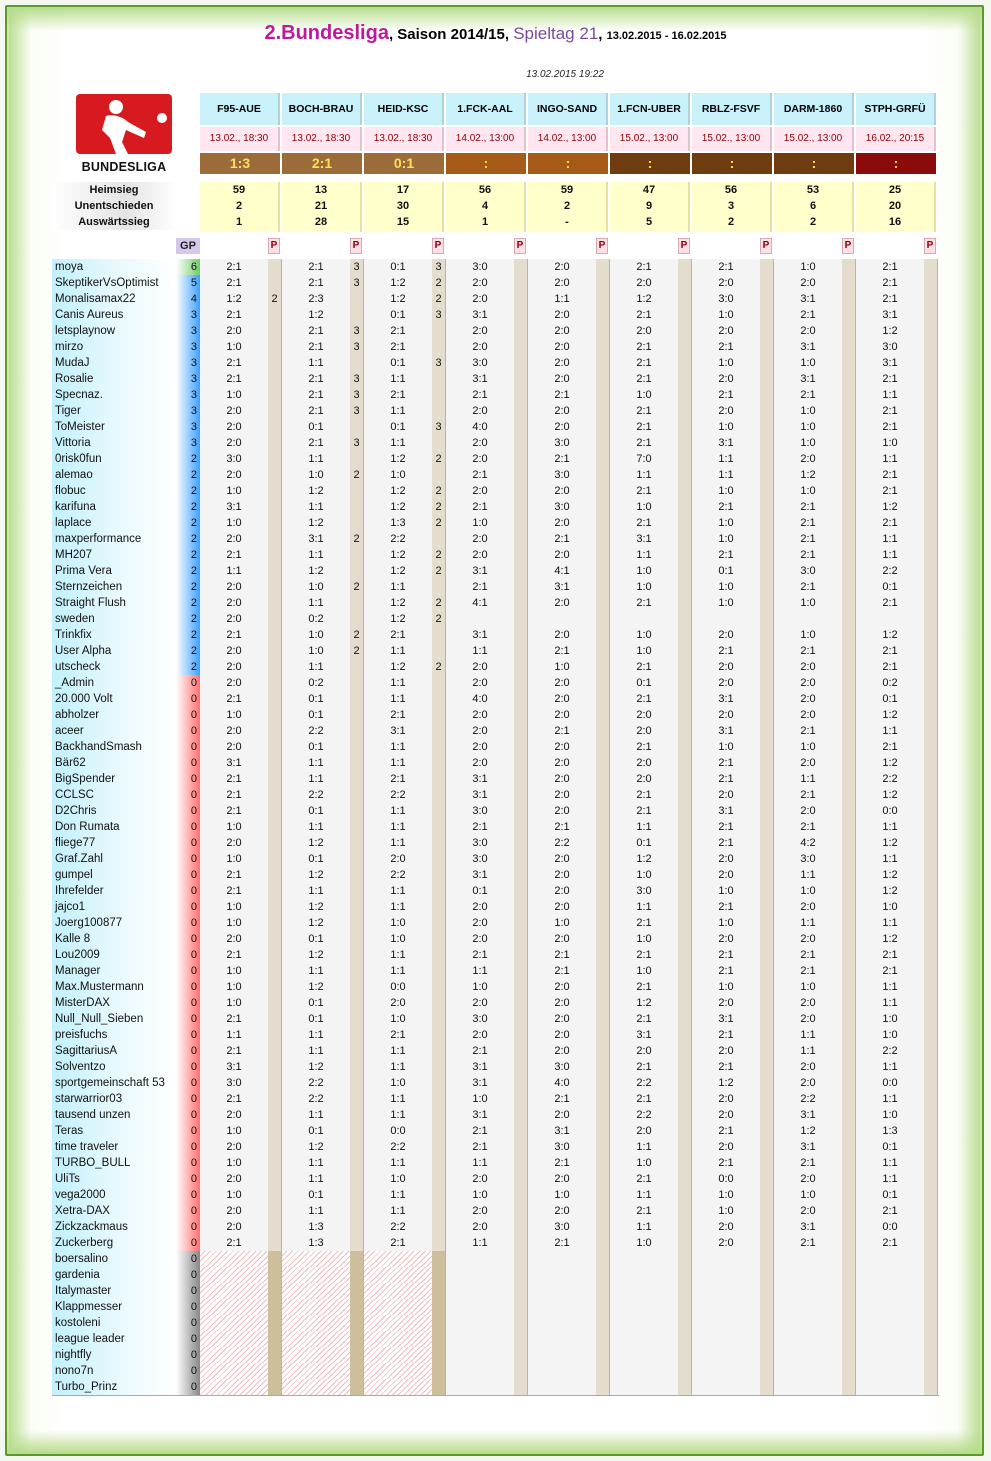  I want to click on tip-value: 2:1, so click(234, 1051).